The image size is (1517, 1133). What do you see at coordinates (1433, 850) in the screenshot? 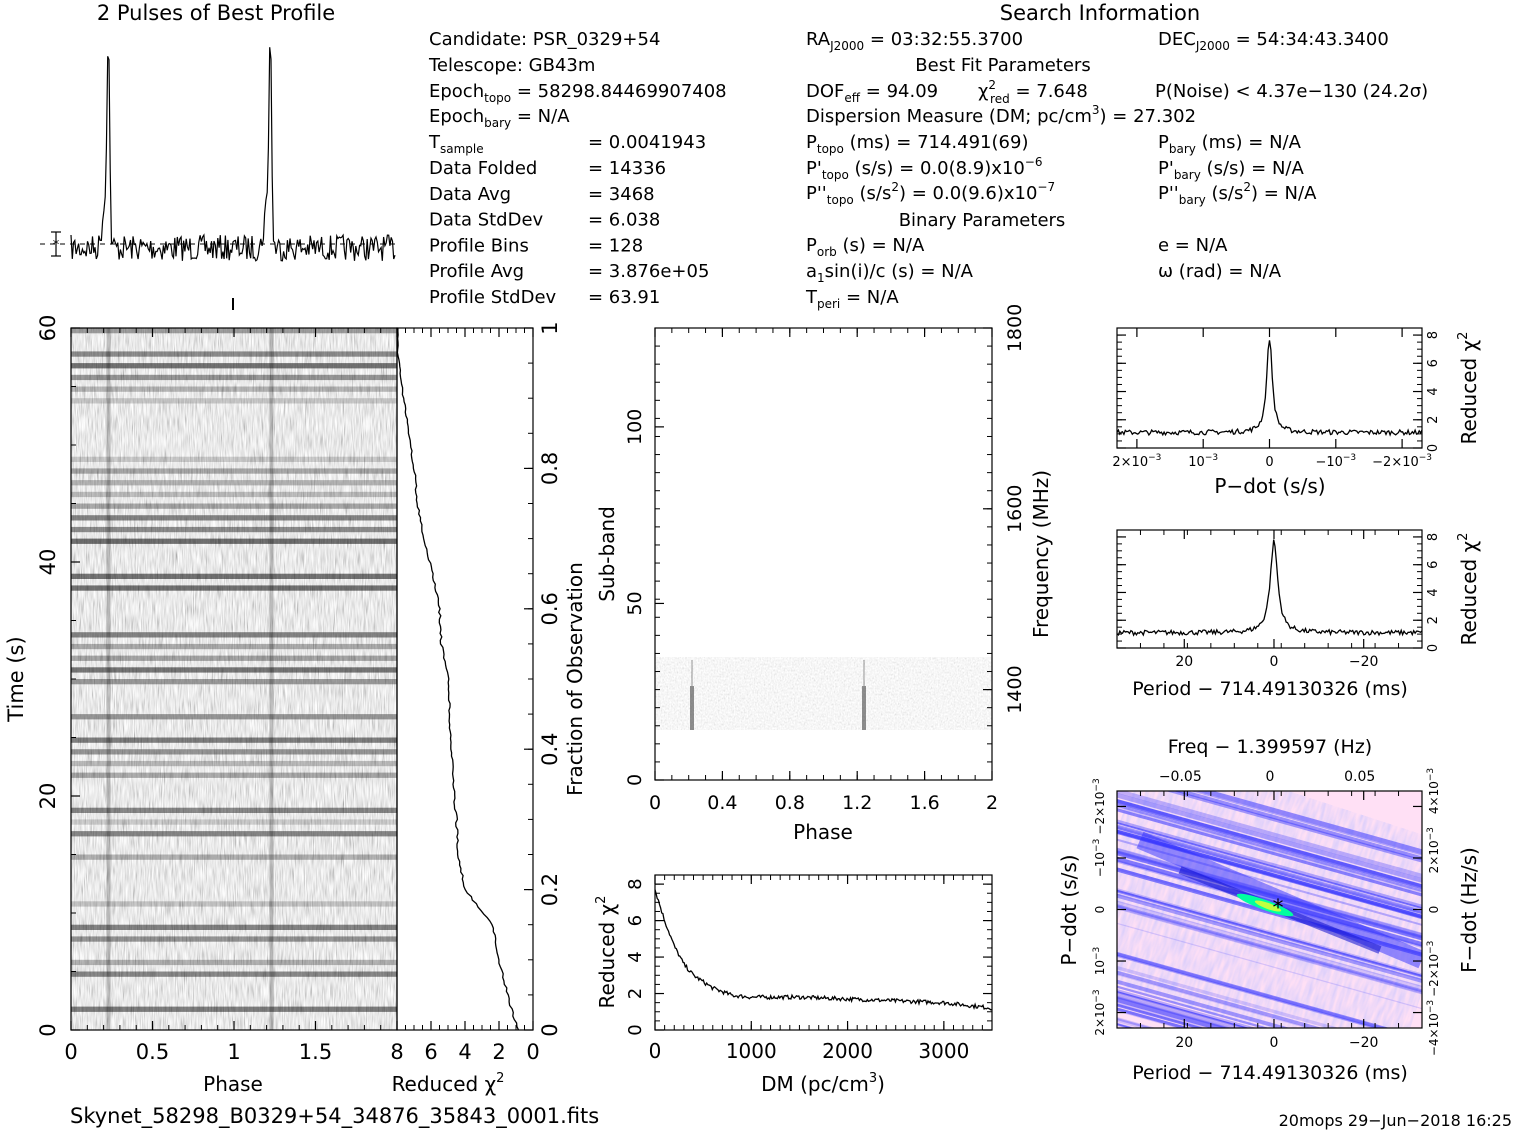
I see `y-right-tick-label: 2×10−3` at bounding box center [1433, 850].